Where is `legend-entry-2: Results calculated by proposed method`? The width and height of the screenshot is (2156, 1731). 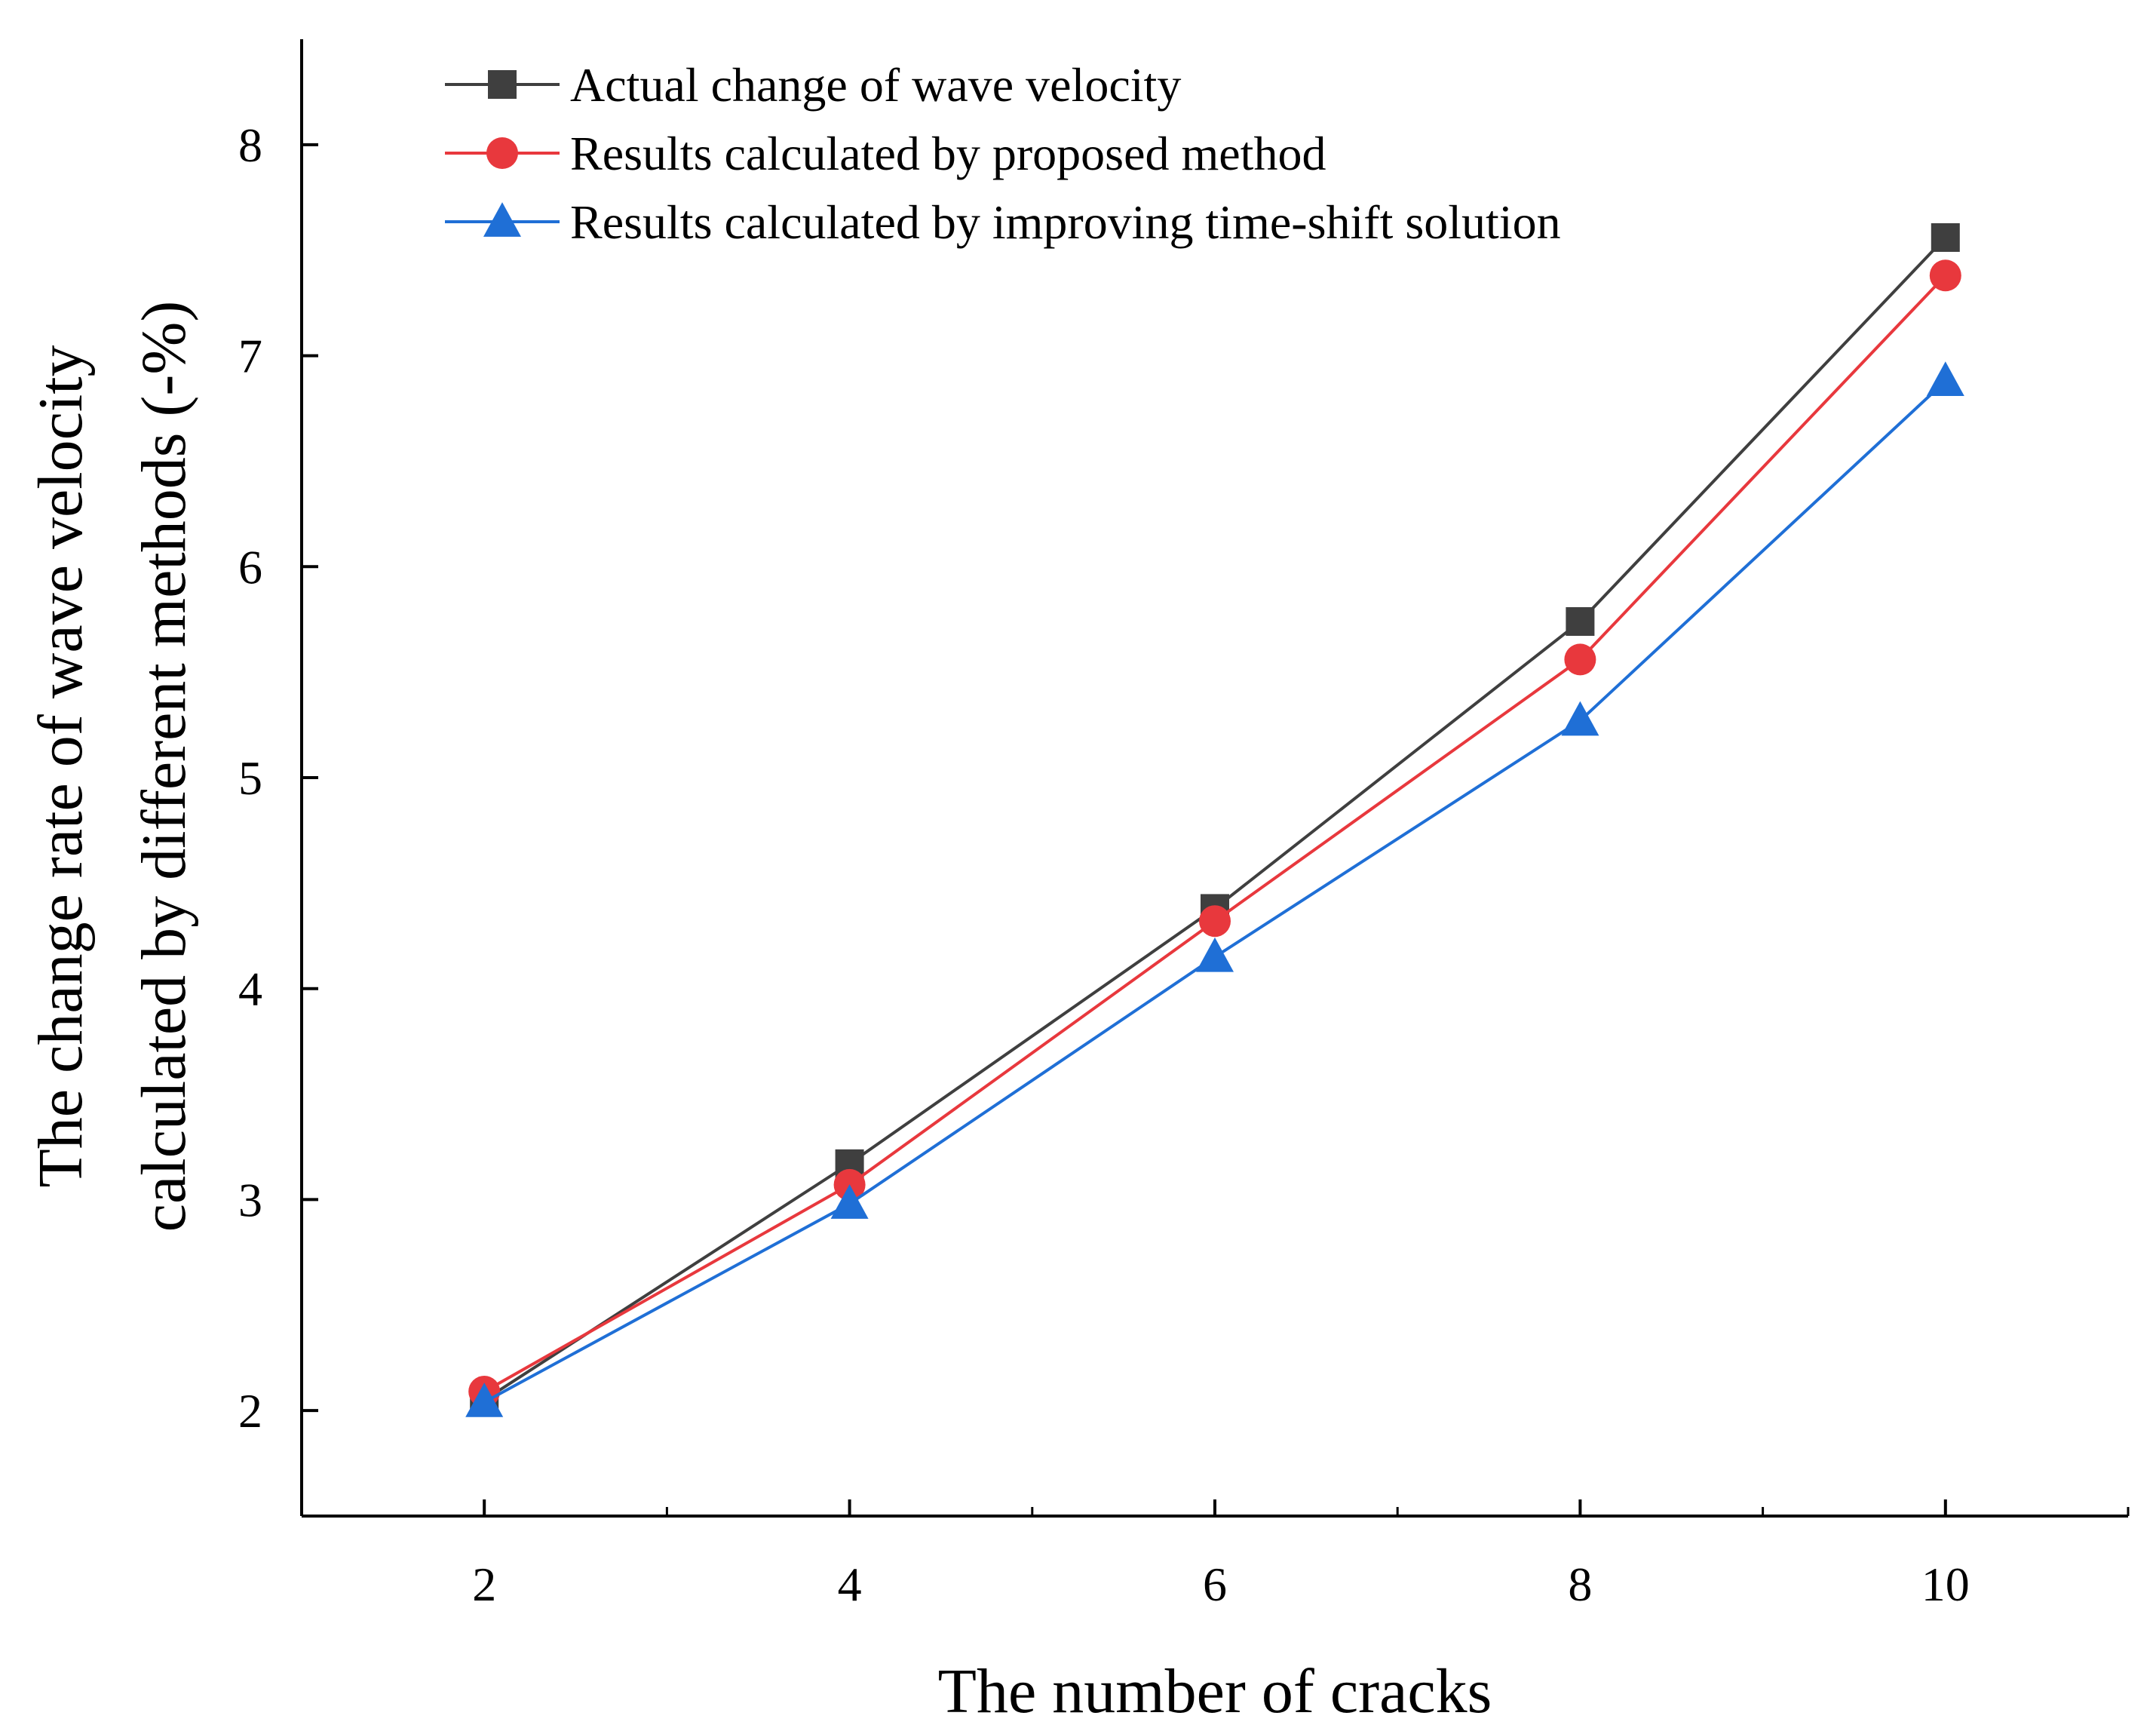
legend-entry-2: Results calculated by proposed method is located at coordinates (886, 153).